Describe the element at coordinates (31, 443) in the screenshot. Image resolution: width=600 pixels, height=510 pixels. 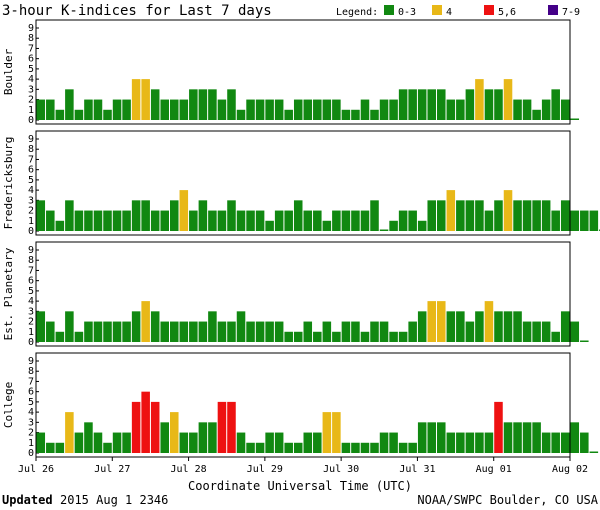
I see `y-tick-label: 1` at that location.